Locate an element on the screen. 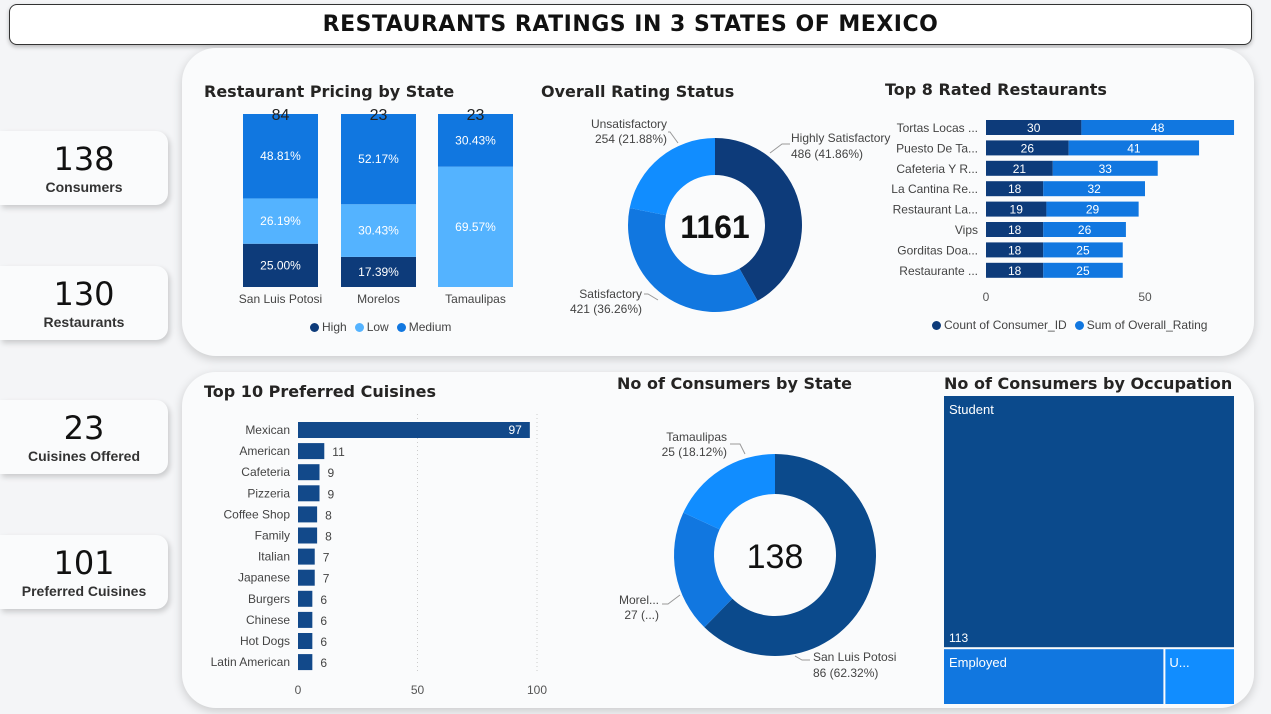 The image size is (1271, 714). cuisine-category-label: American is located at coordinates (264, 451).